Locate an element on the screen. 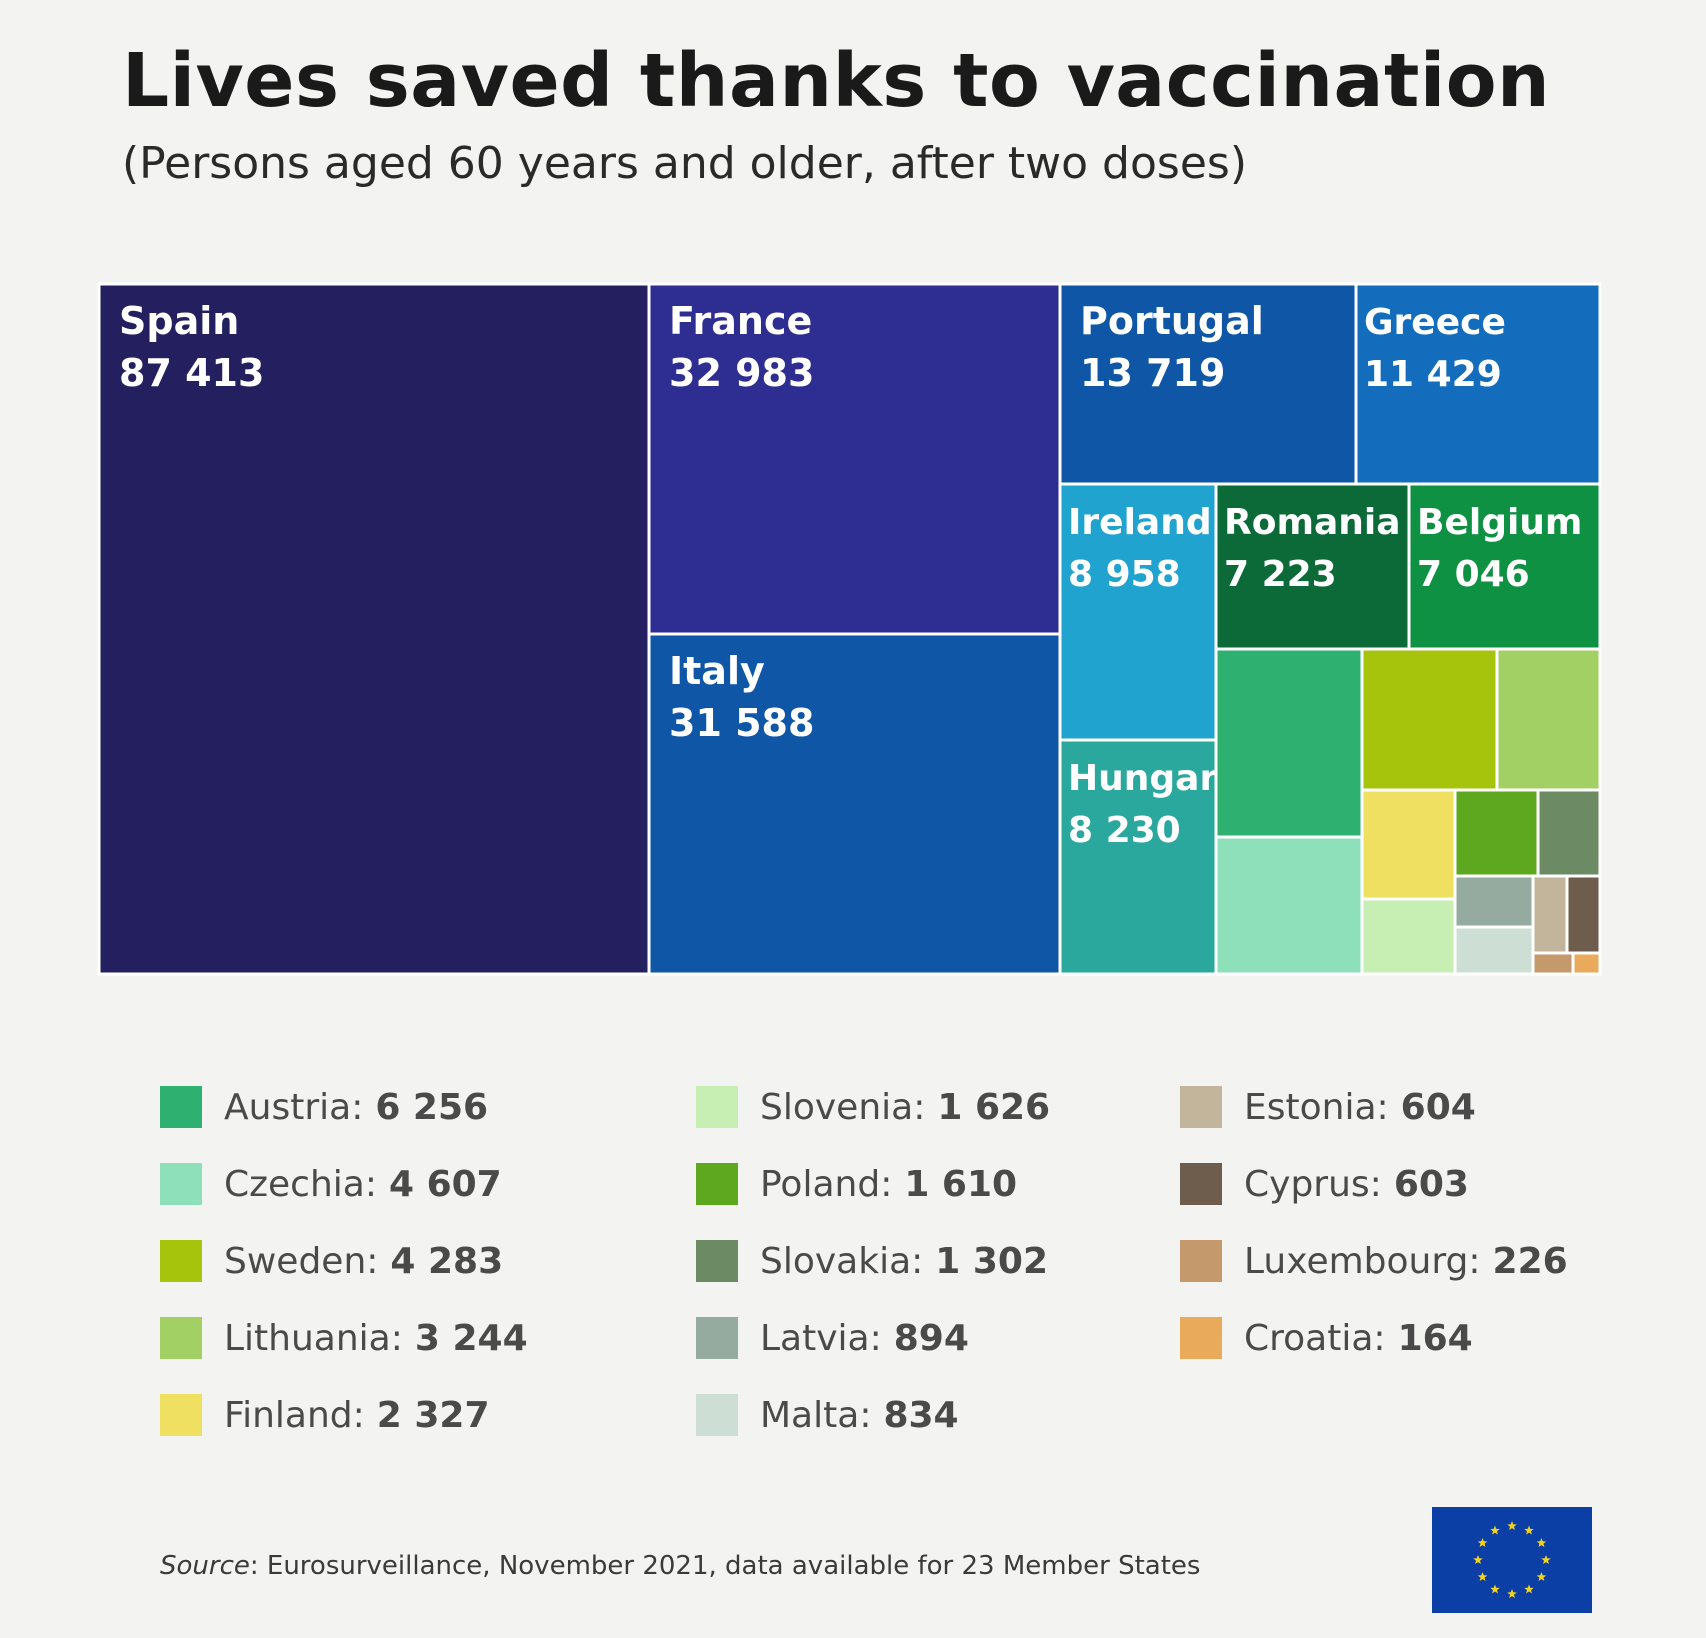  treemap-tile-lithuania is located at coordinates (1548, 719).